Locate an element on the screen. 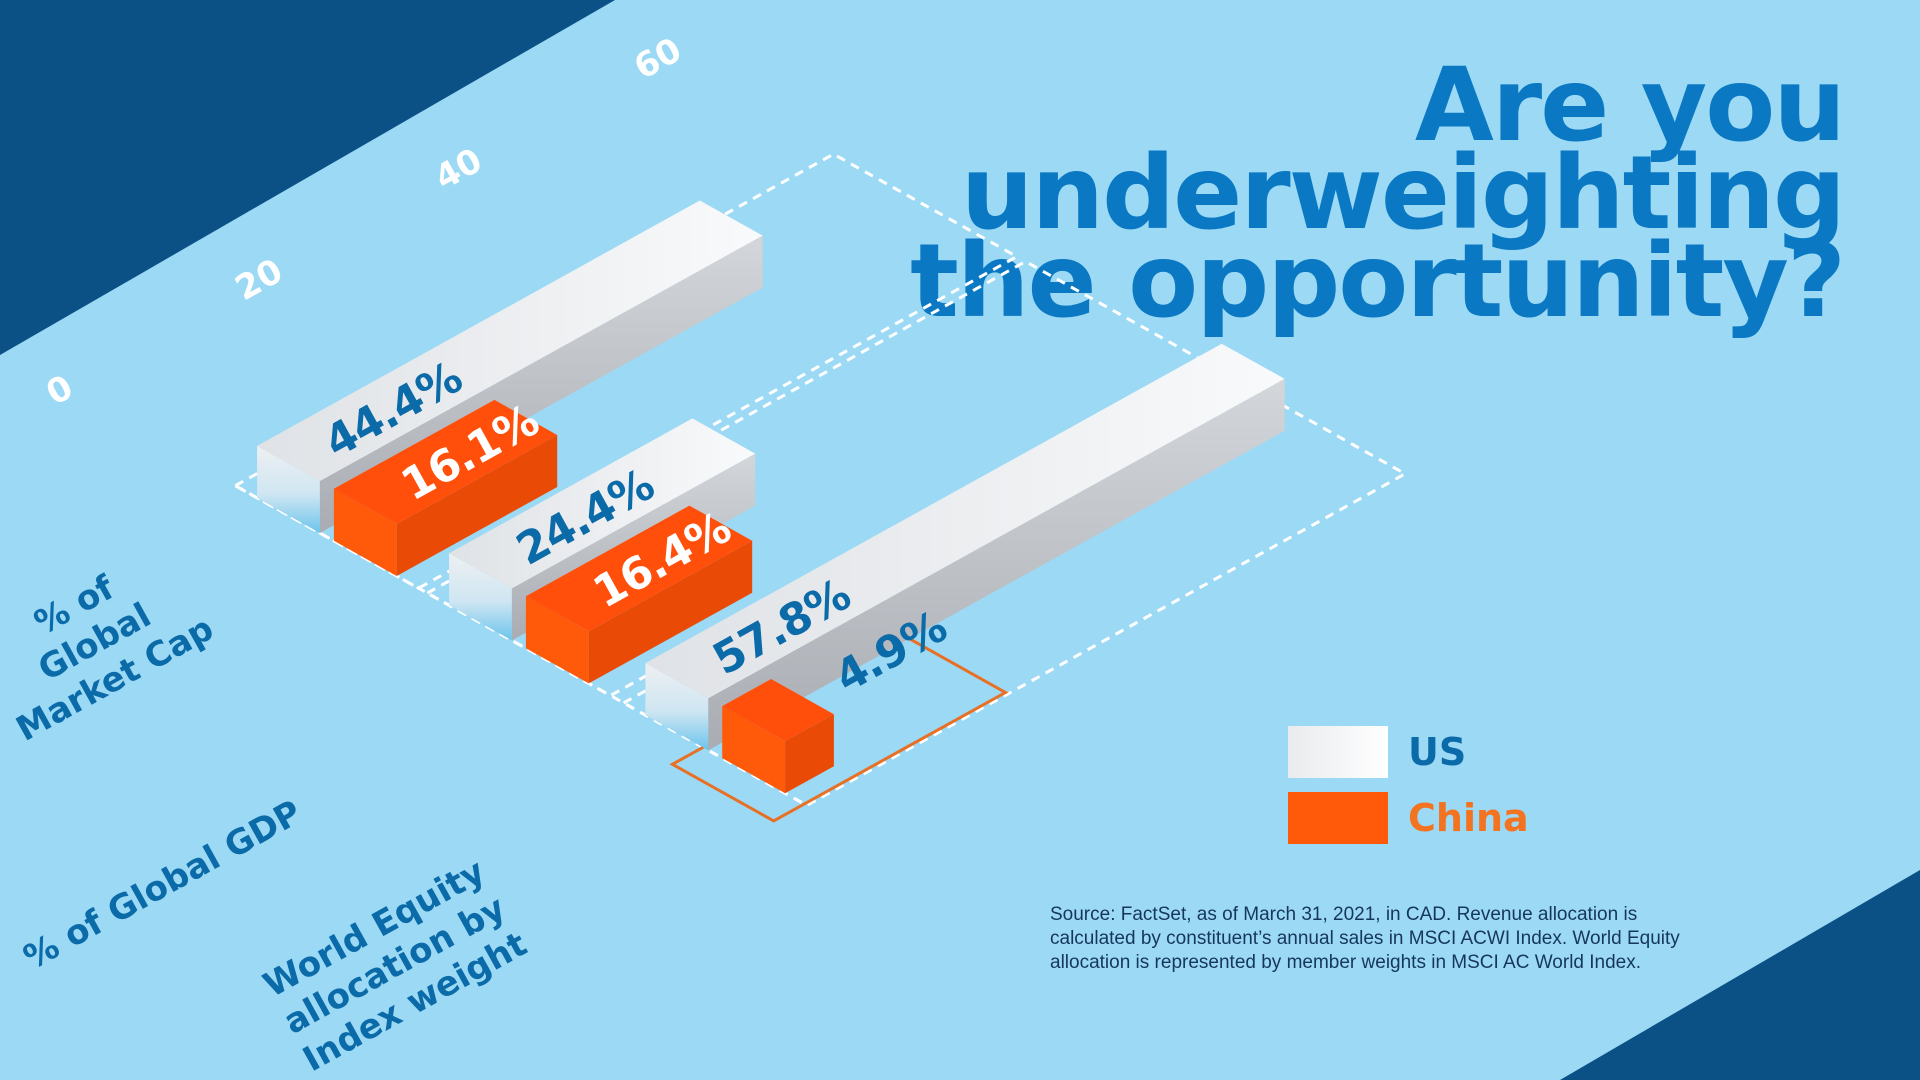 The height and width of the screenshot is (1080, 1920). grid-baseline is located at coordinates (521, 645).